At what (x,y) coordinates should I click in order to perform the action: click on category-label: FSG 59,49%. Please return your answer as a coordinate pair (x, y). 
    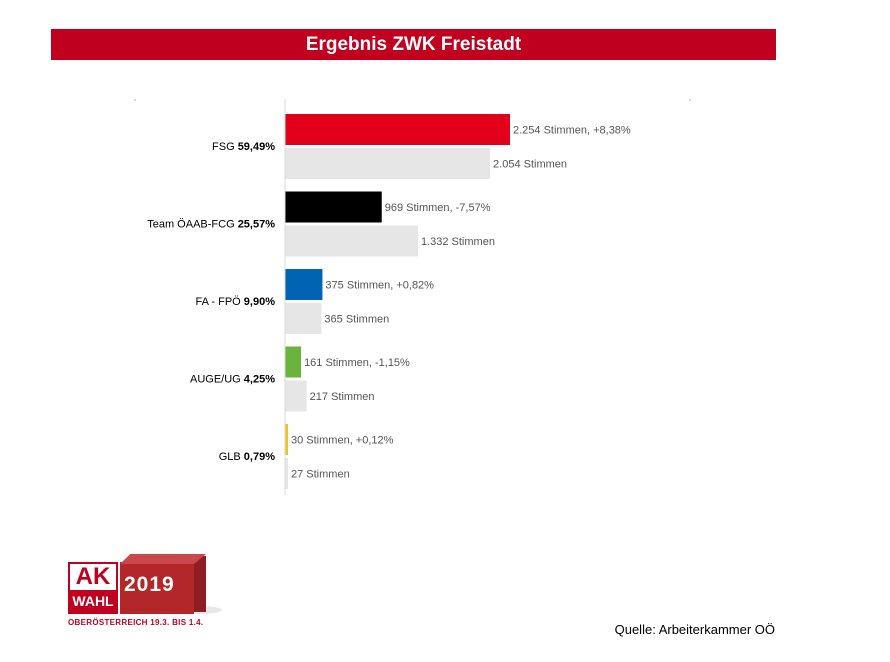
    Looking at the image, I should click on (243, 147).